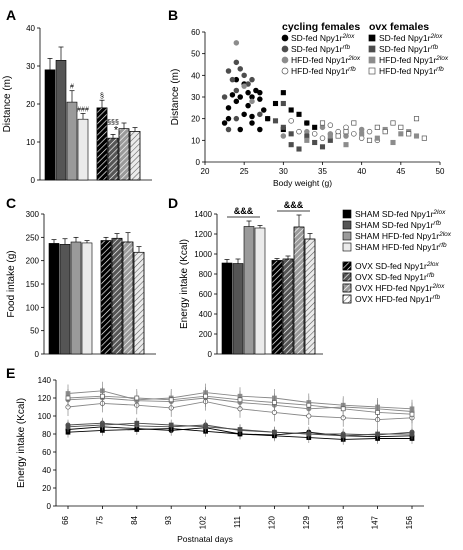  Describe the element at coordinates (175, 97) in the screenshot. I see `panel-b-y-axis-title: Distance (m)` at that location.